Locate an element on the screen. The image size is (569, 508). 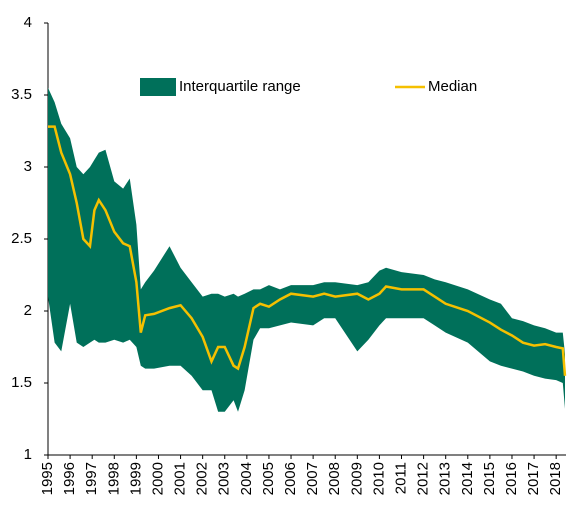
x-tick-label: 1999 is located at coordinates (135, 478).